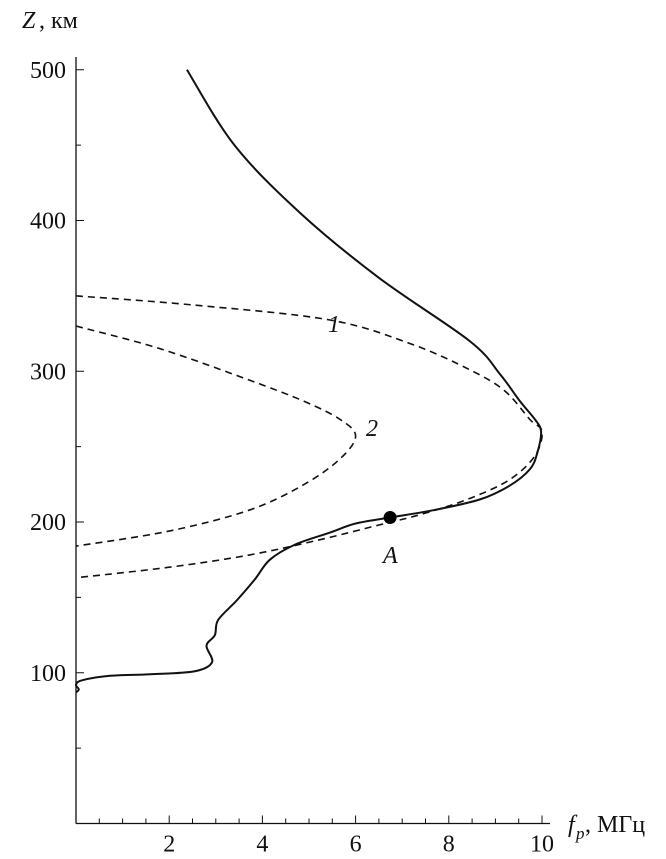 This screenshot has width=666, height=859. I want to click on x-tick-label: 8, so click(449, 845).